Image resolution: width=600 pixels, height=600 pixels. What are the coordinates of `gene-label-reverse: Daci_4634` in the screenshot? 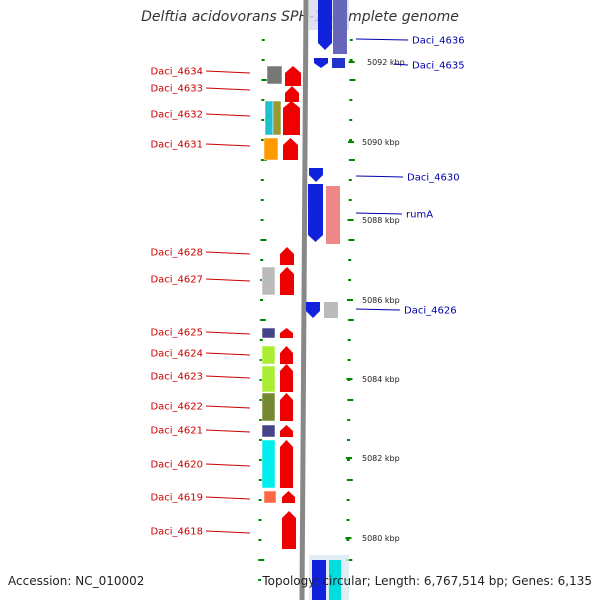 It's located at (176, 72).